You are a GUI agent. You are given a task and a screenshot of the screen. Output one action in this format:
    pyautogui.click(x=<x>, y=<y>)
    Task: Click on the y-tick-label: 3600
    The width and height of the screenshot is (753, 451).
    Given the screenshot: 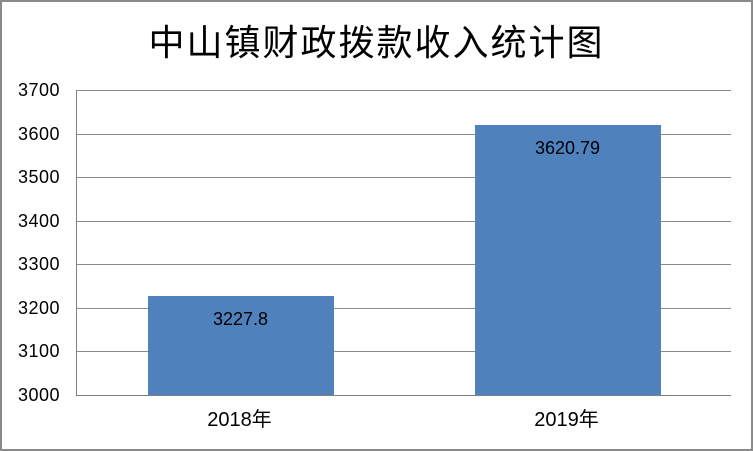 What is the action you would take?
    pyautogui.click(x=38, y=133)
    